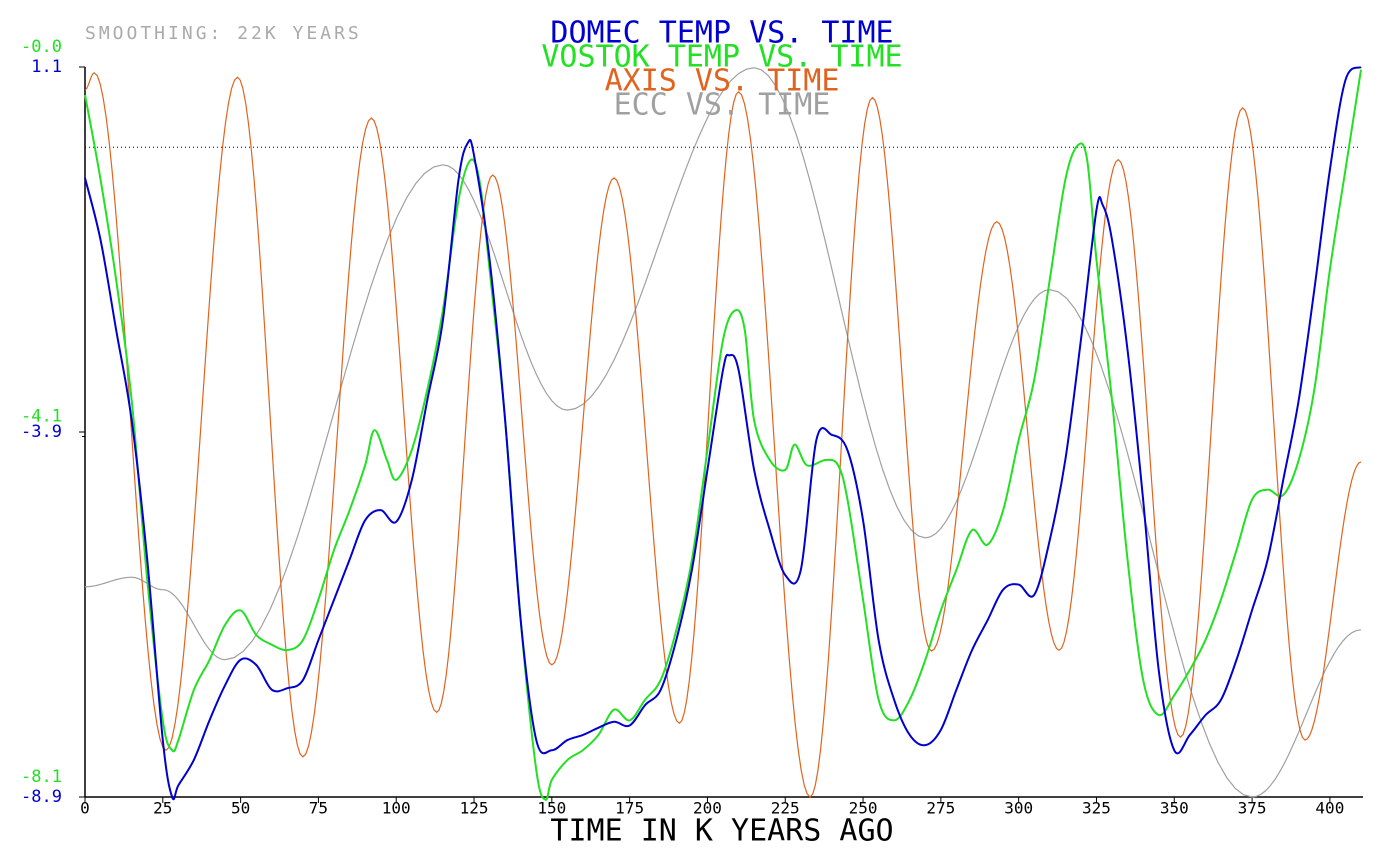  What do you see at coordinates (629, 808) in the screenshot?
I see `x-tick-label: 175` at bounding box center [629, 808].